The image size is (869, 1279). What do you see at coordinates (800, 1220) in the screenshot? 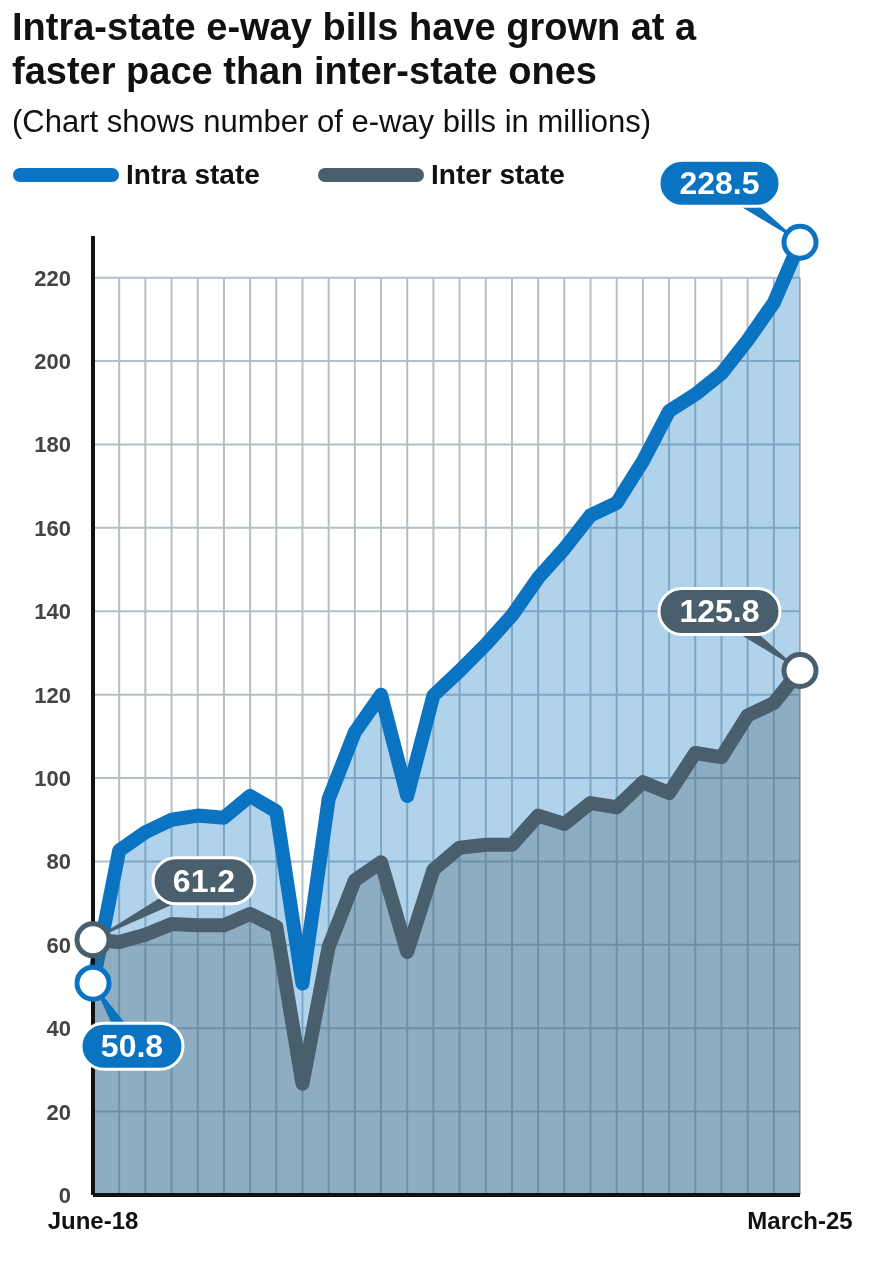
I see `x-tick-label: March-25` at bounding box center [800, 1220].